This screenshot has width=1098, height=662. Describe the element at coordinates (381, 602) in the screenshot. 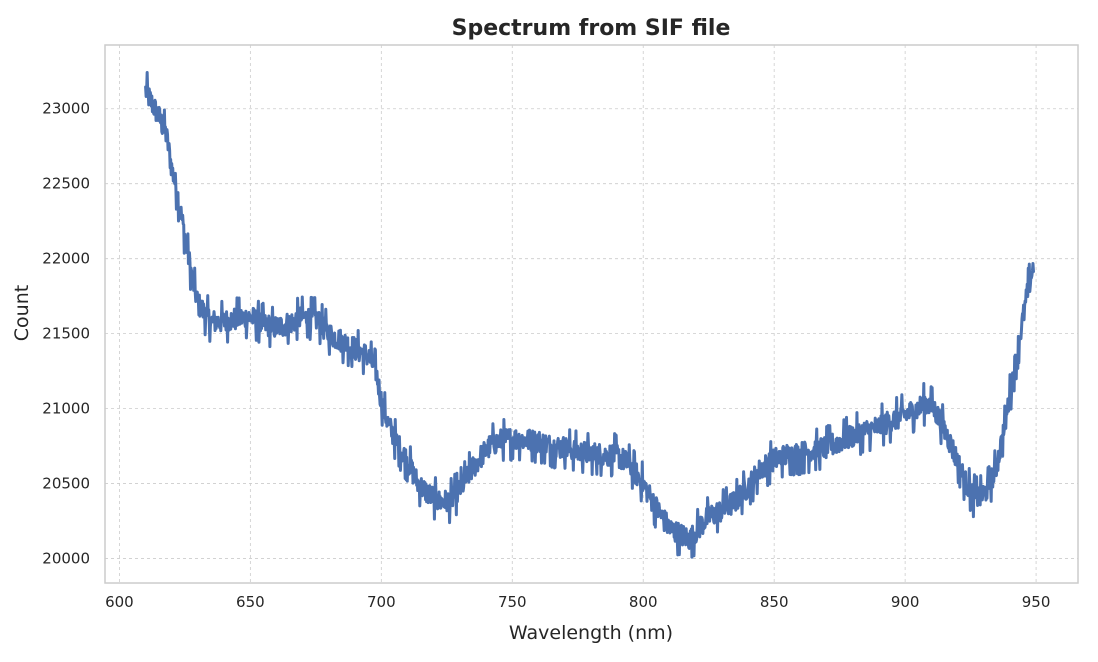

I see `x-tick-label: 700` at that location.